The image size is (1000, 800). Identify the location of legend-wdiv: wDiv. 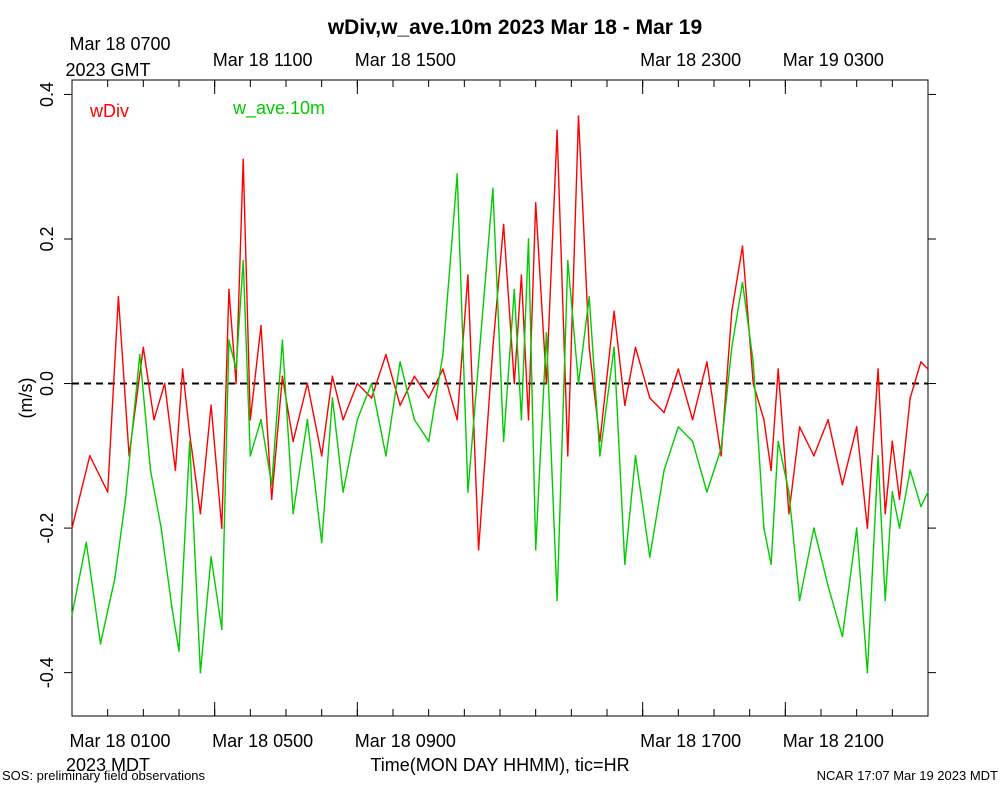
(109, 111).